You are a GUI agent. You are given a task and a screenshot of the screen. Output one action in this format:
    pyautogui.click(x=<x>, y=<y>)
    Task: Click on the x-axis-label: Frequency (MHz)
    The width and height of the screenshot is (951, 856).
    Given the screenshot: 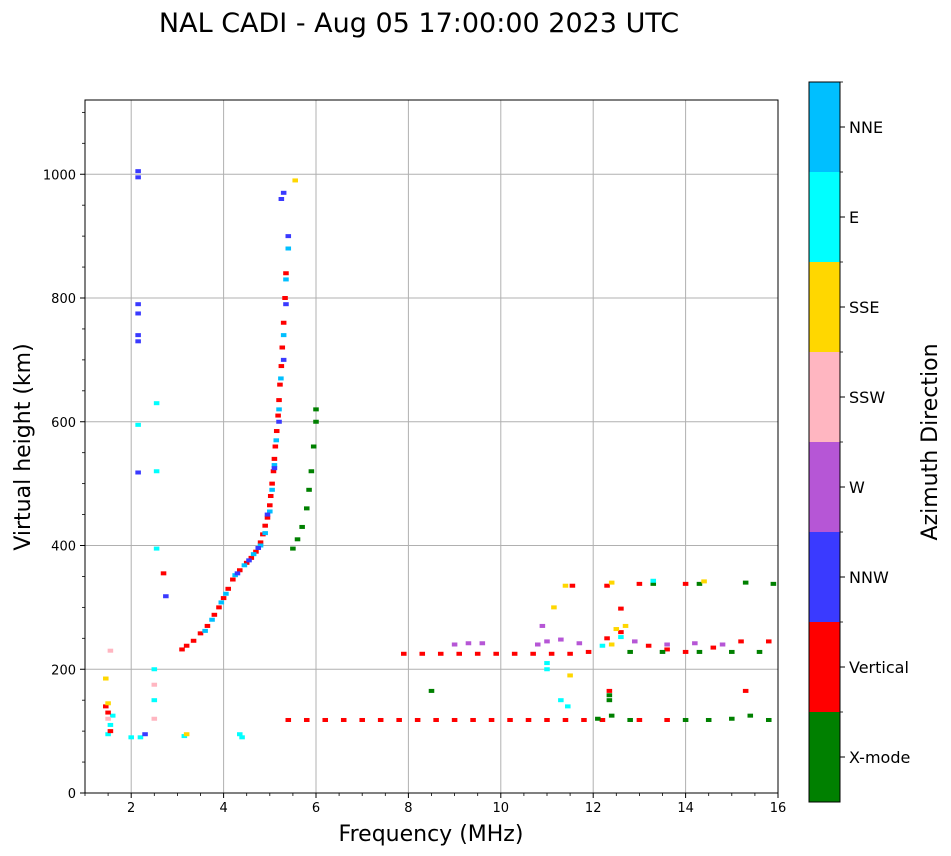 What is the action you would take?
    pyautogui.click(x=431, y=834)
    